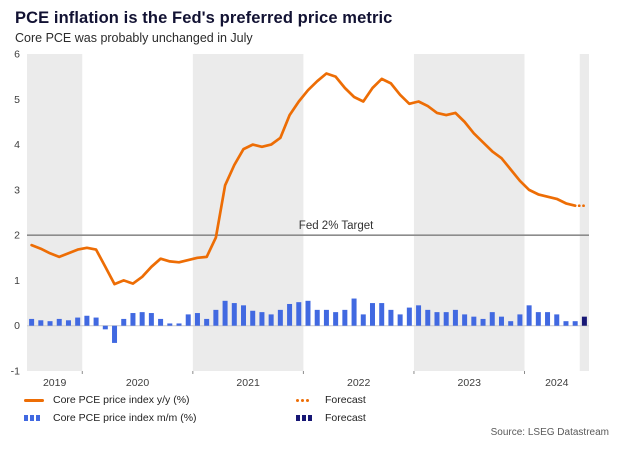 This screenshot has width=619, height=457. What do you see at coordinates (584, 212) in the screenshot?
I see `forecast-band` at bounding box center [584, 212].